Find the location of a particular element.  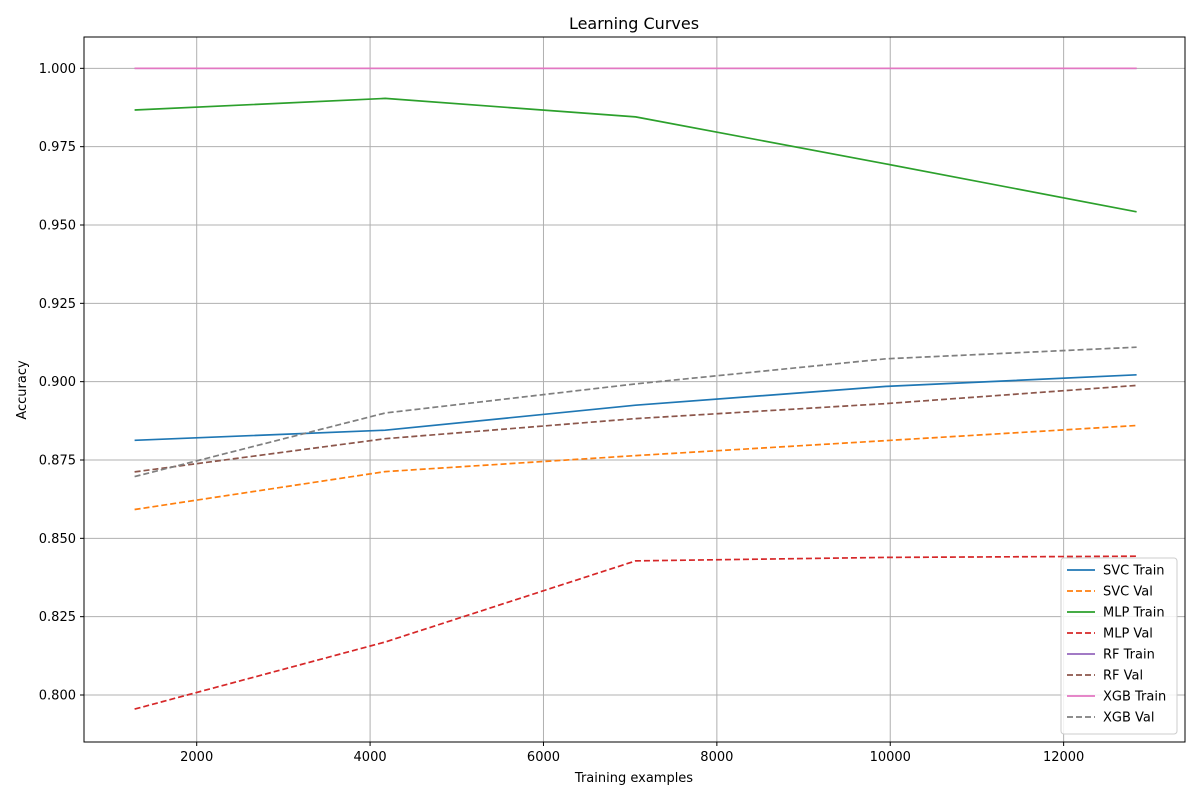

chart-title: Learning Curves is located at coordinates (634, 23).